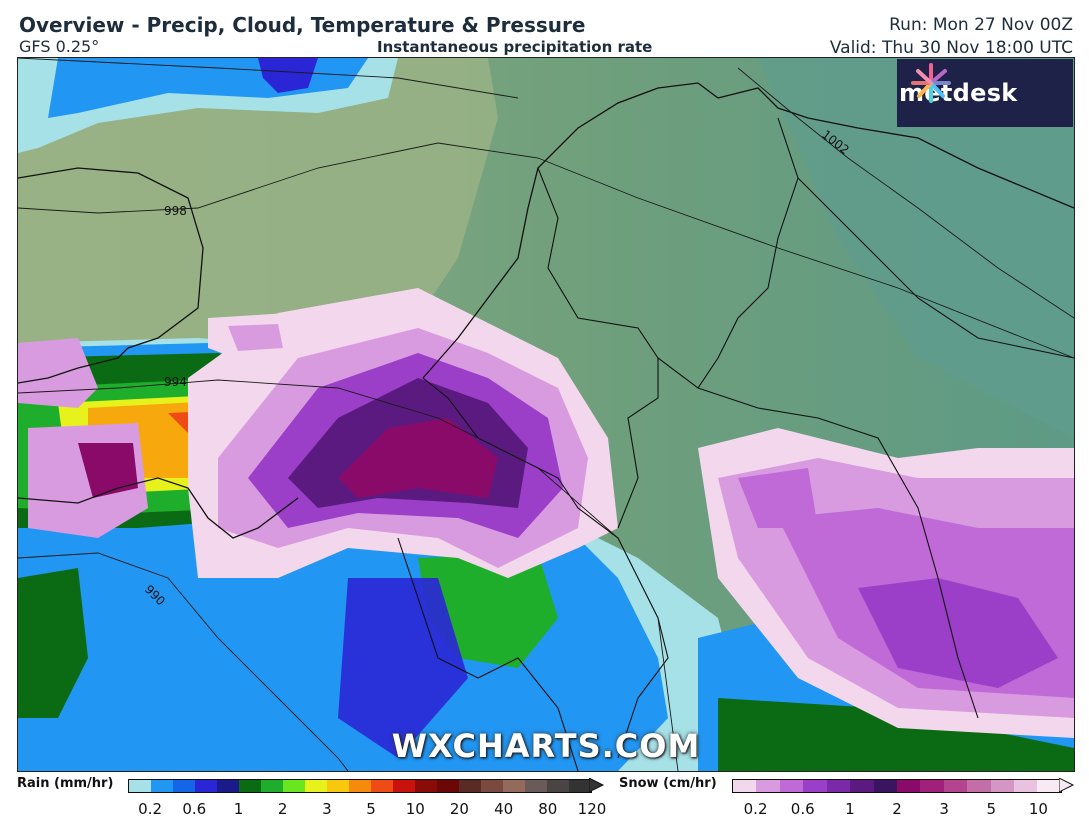 The image size is (1089, 835). I want to click on snow-area-east-core, so click(958, 633).